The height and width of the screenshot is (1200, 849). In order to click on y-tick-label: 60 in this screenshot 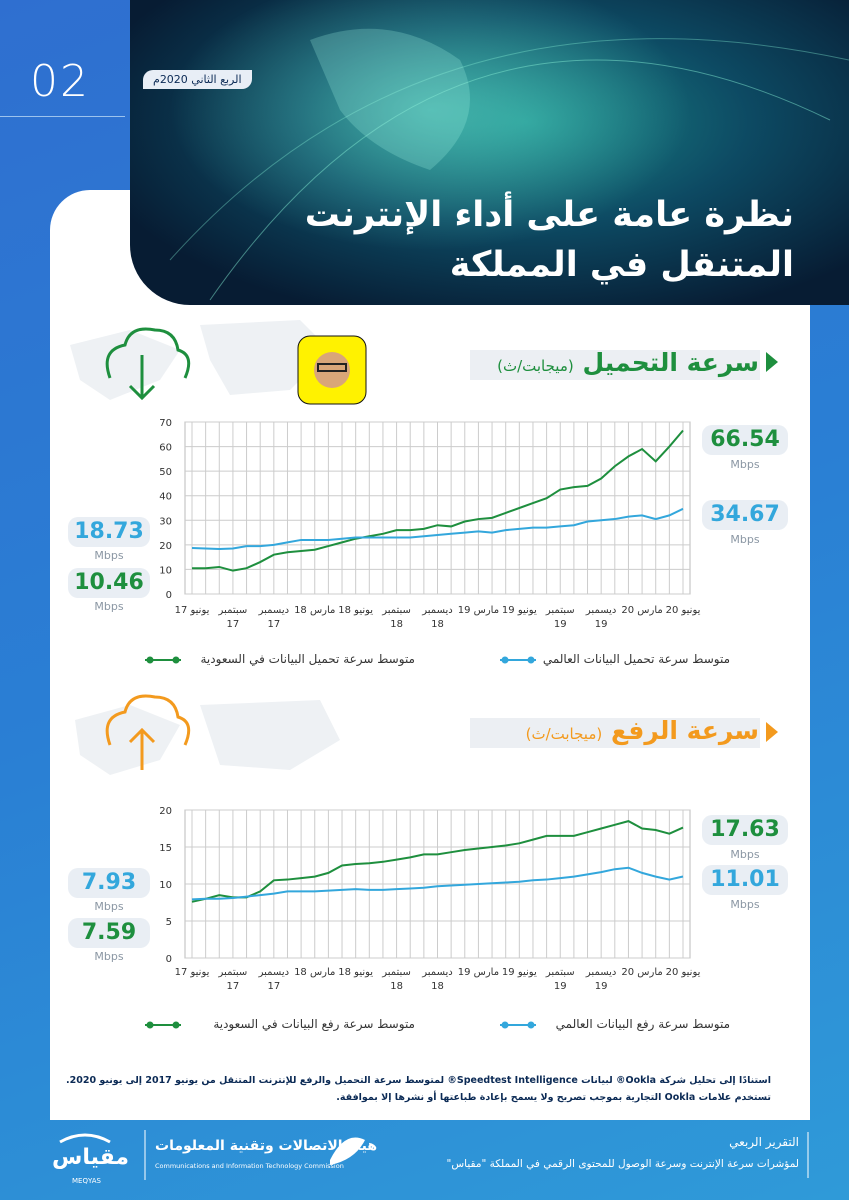, I will do `click(165, 448)`.